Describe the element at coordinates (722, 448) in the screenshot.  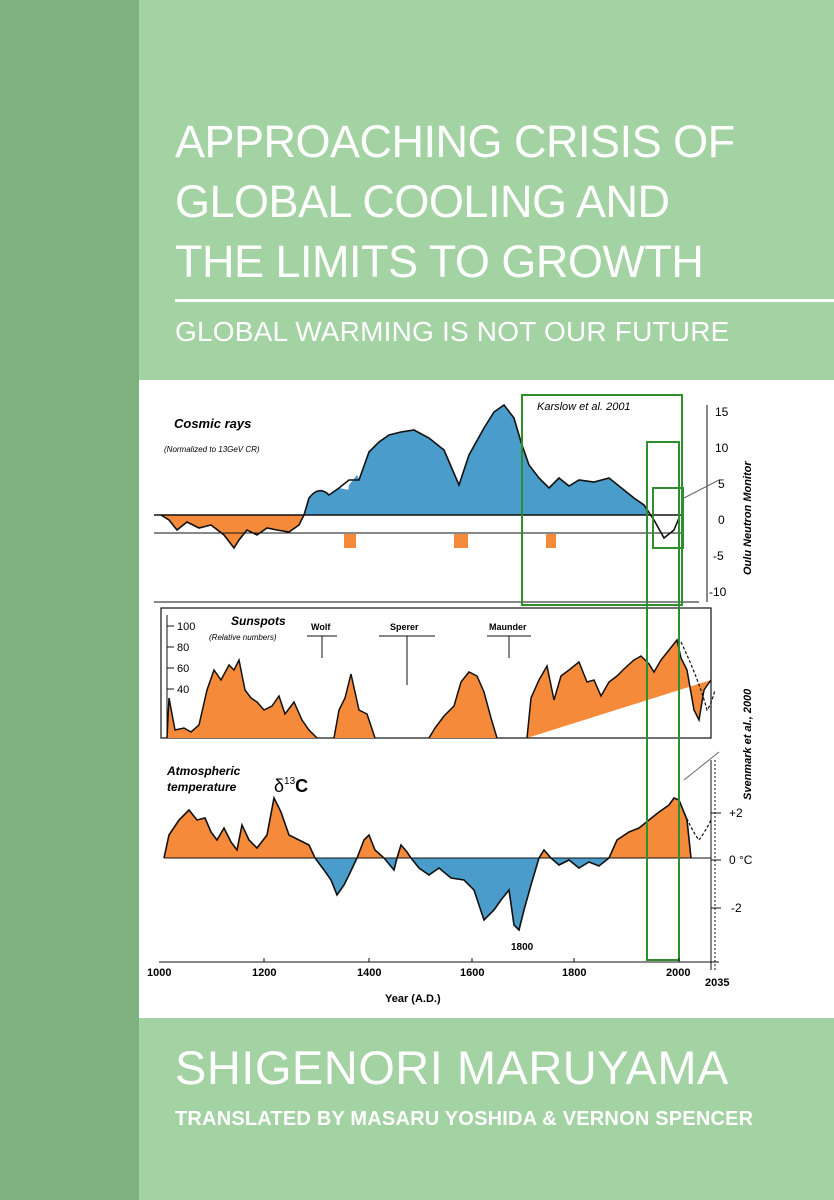
I see `cosmic-tick-10: 10` at that location.